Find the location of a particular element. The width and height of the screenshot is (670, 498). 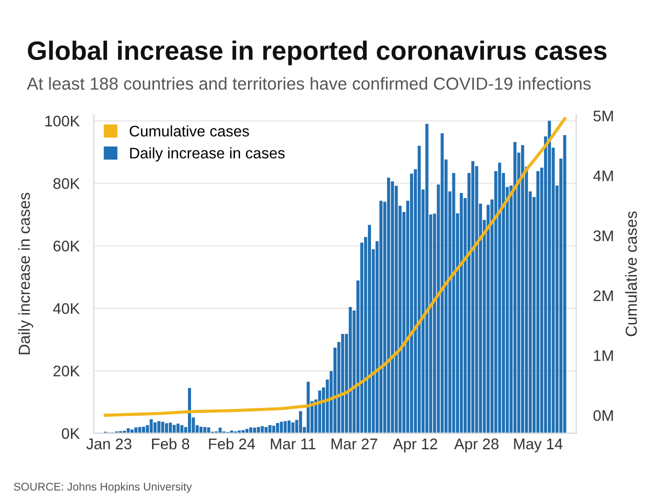

source-note: SOURCE: Johns Hopkins University is located at coordinates (103, 487).